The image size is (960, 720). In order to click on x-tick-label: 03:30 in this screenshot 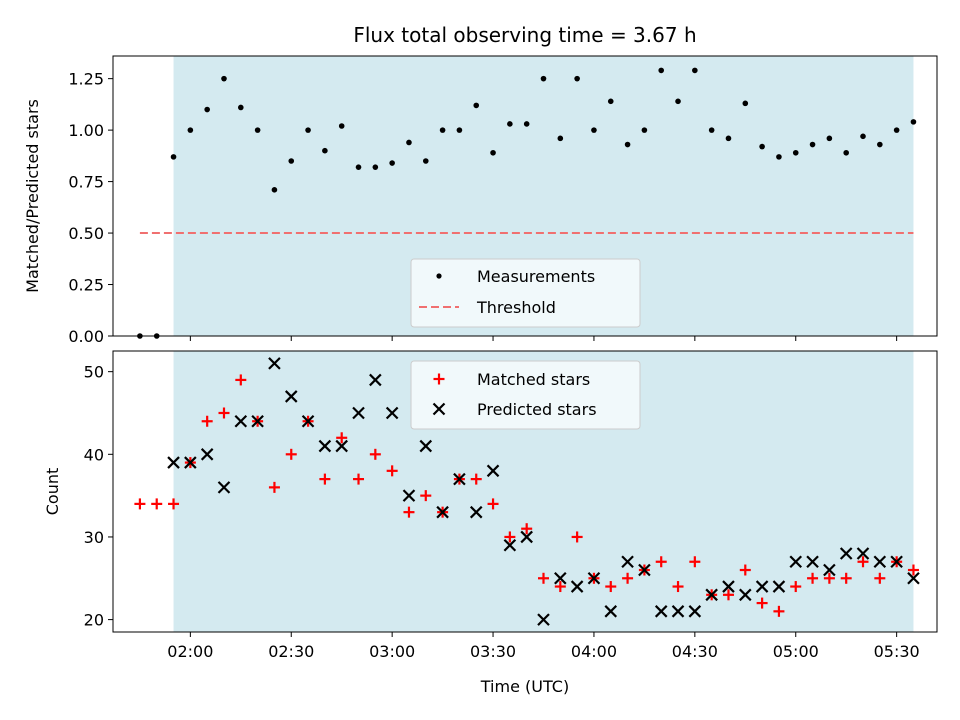, I will do `click(493, 651)`.